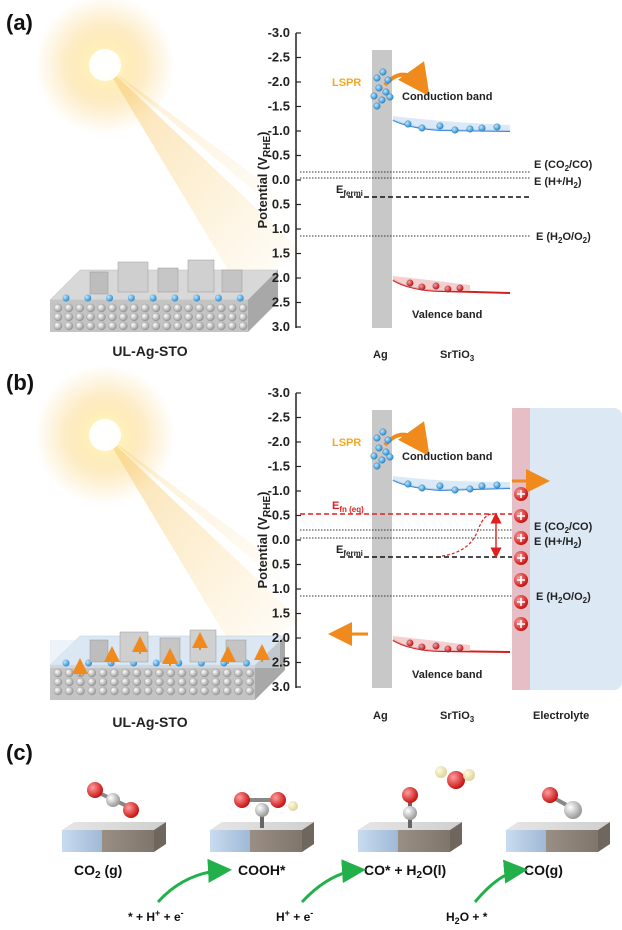  What do you see at coordinates (349, 551) in the screenshot?
I see `efermi-label-b: Efermi` at bounding box center [349, 551].